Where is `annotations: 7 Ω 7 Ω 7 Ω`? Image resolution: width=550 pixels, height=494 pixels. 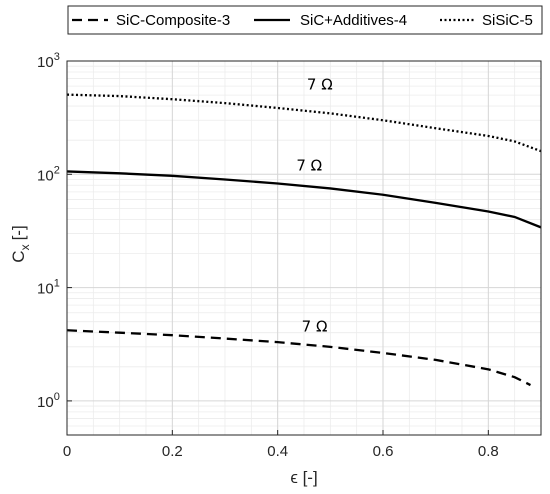
annotations: 7 Ω 7 Ω 7 Ω is located at coordinates (314, 206).